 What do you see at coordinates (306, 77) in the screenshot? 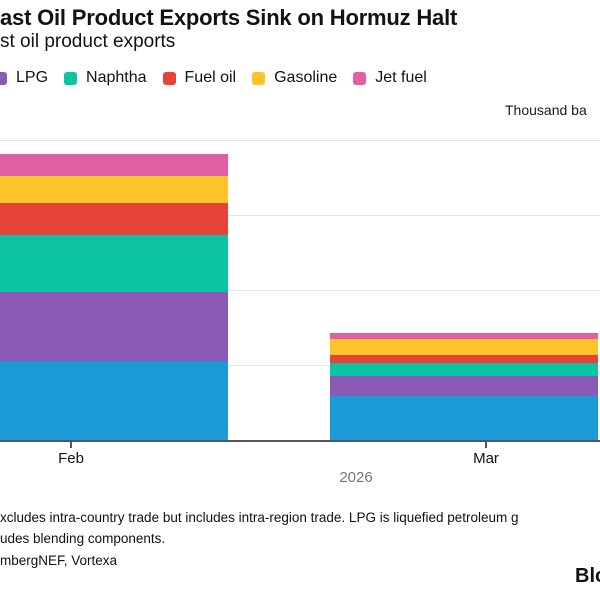
I see `legend-item-label: Gasoline` at bounding box center [306, 77].